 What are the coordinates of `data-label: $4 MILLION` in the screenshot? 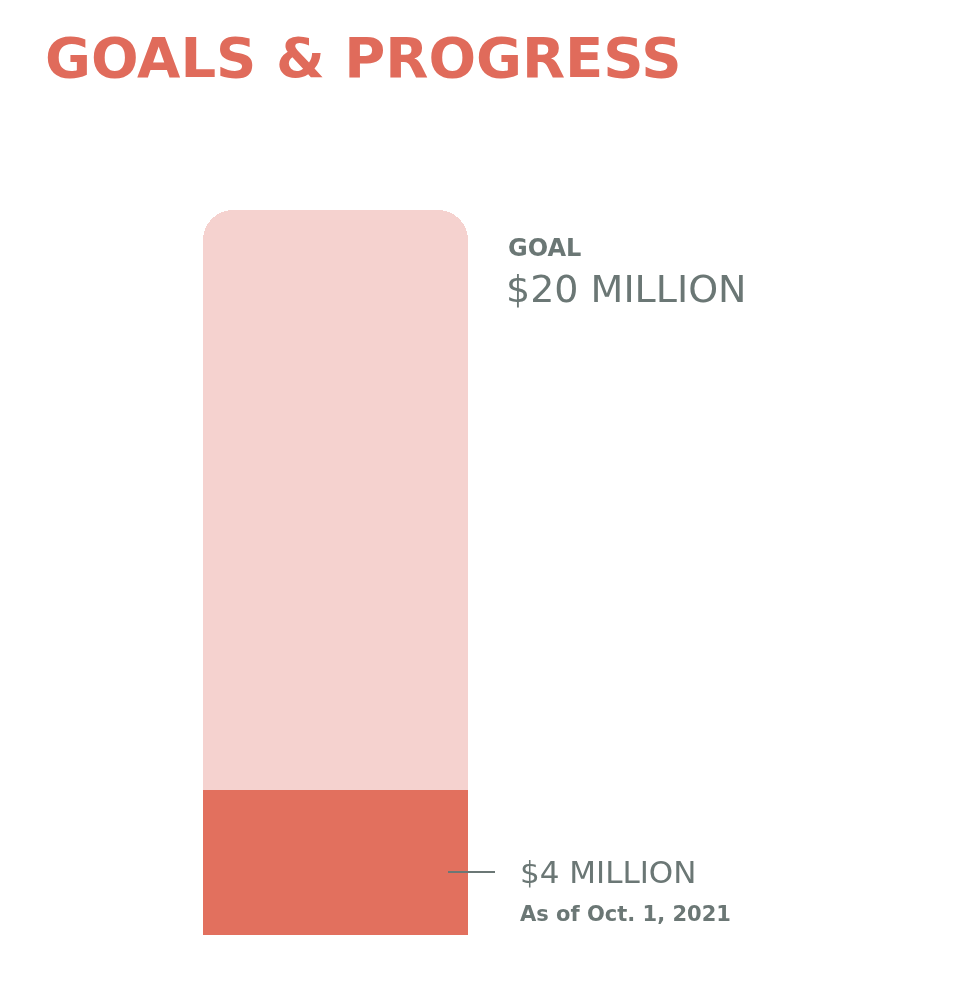 It's located at (608, 872).